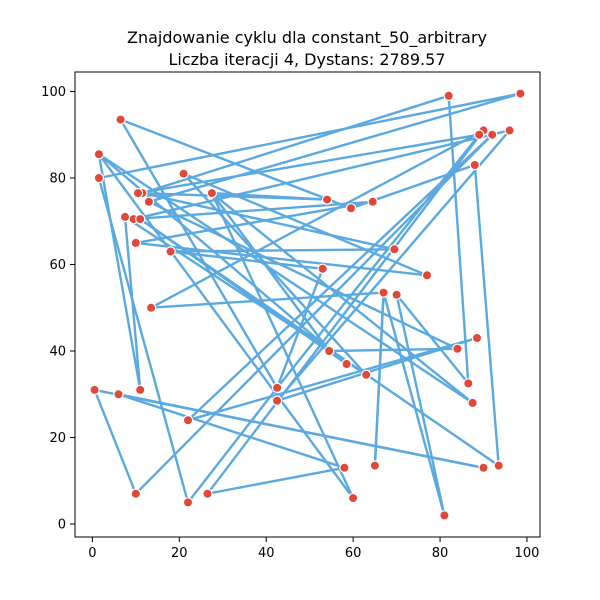 The image size is (600, 600). What do you see at coordinates (57, 265) in the screenshot?
I see `y-tick-label: 60` at bounding box center [57, 265].